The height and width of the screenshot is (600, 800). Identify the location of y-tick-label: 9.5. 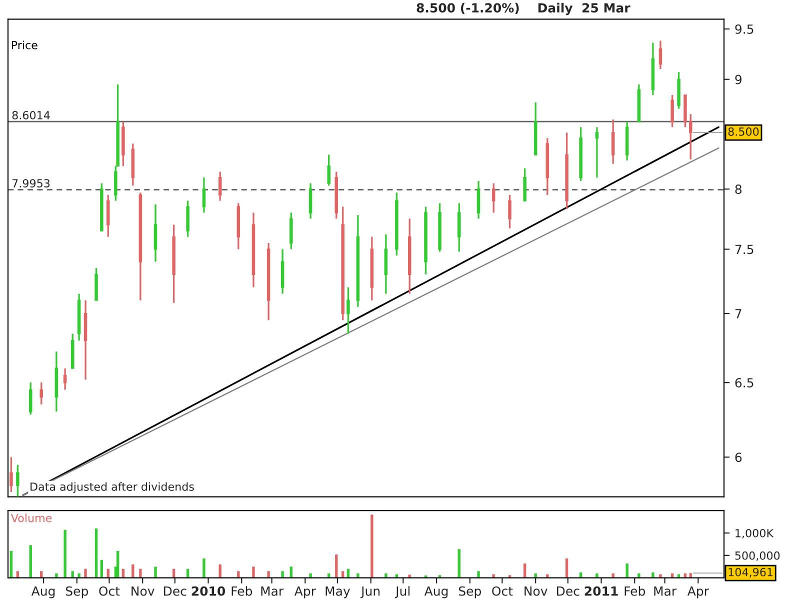
(744, 29).